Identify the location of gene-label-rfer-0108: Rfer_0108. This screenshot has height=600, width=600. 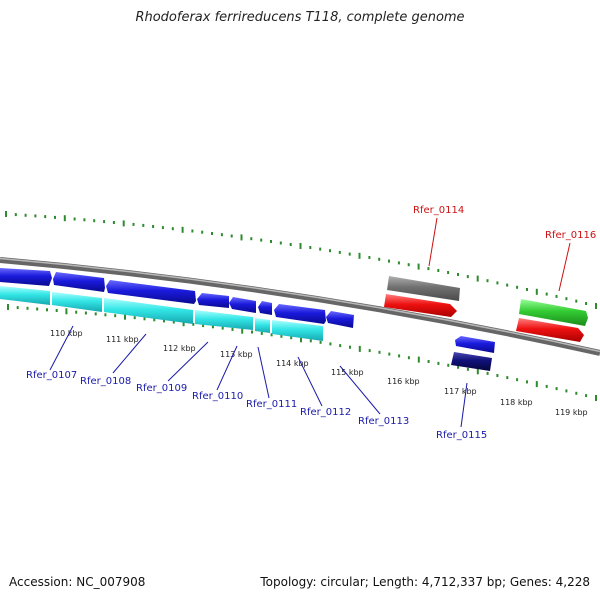
(105, 381).